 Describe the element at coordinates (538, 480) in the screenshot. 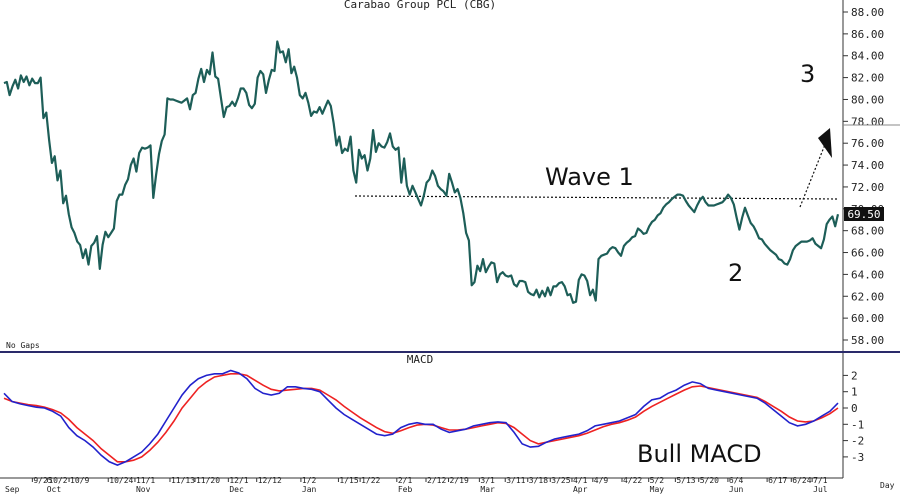

I see `x-tick-label: 3/18` at that location.